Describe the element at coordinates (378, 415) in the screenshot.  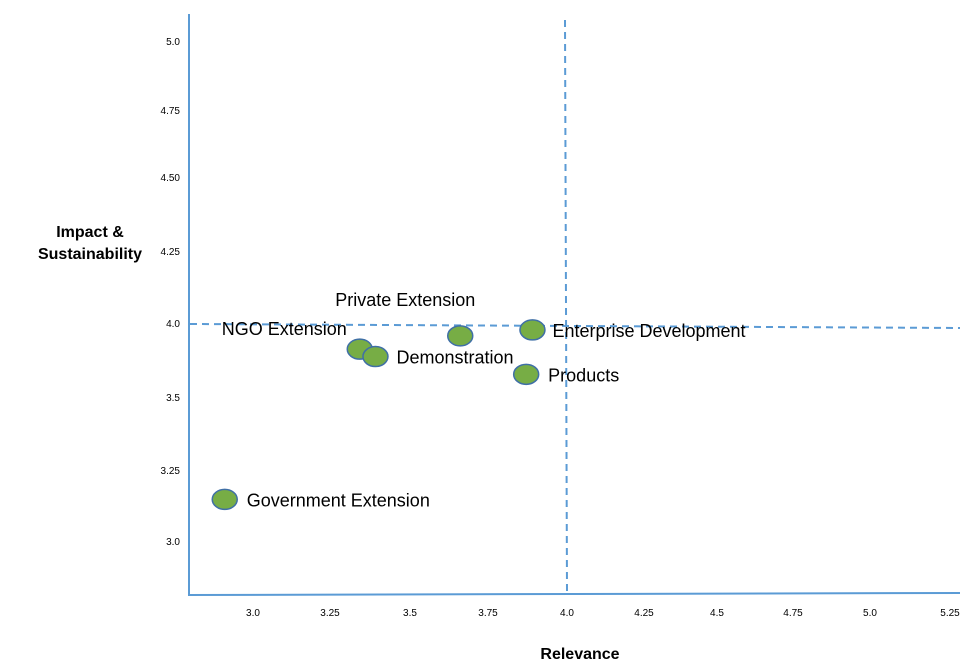
I see `data-points` at that location.